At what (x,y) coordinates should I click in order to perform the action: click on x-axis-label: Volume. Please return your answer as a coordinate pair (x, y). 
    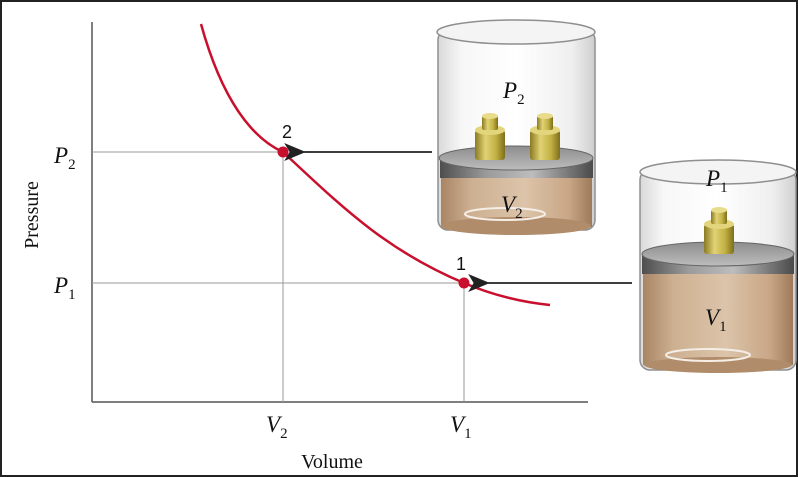
    Looking at the image, I should click on (332, 462).